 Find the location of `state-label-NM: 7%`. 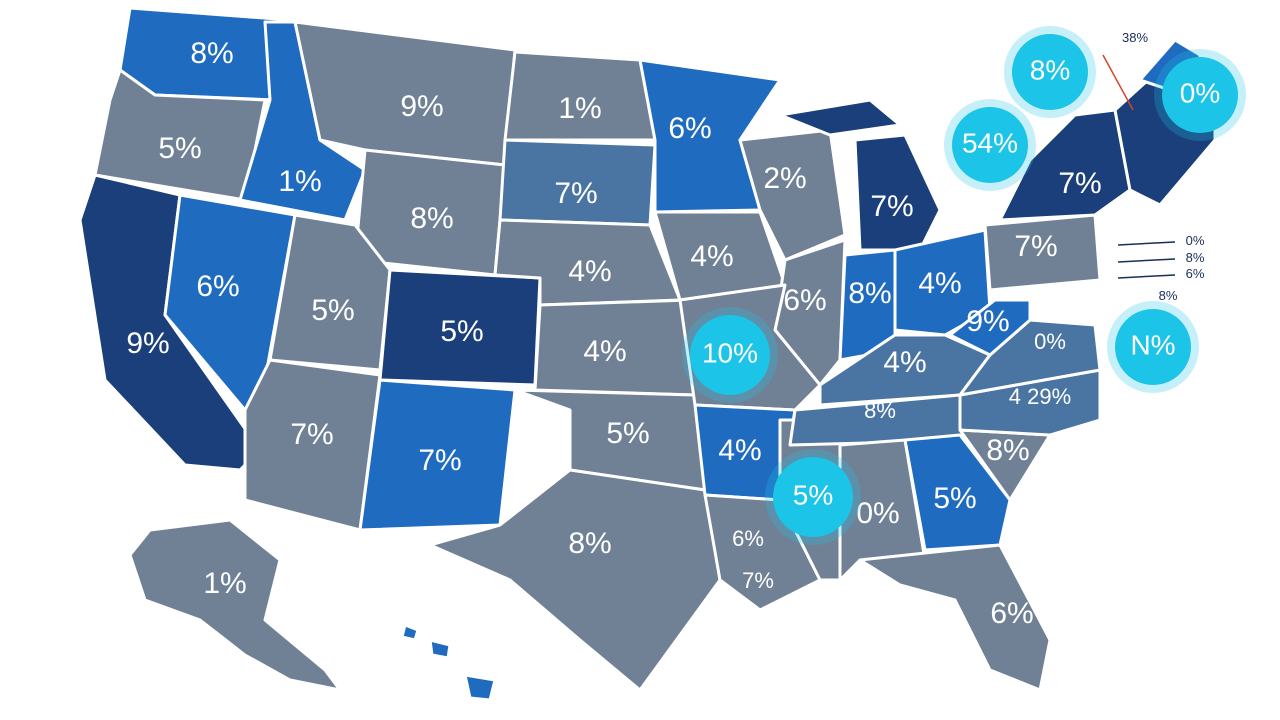

state-label-NM: 7% is located at coordinates (439, 460).